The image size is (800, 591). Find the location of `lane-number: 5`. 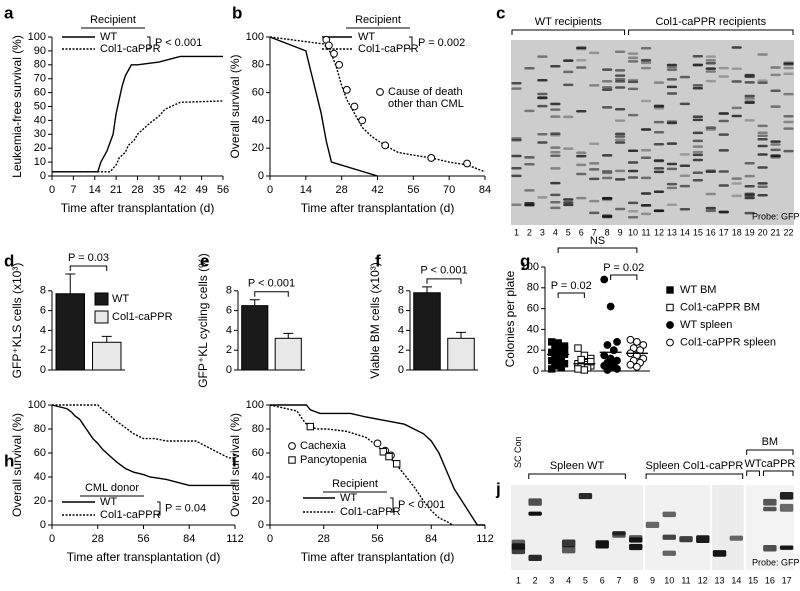

lane-number: 5 is located at coordinates (568, 232).